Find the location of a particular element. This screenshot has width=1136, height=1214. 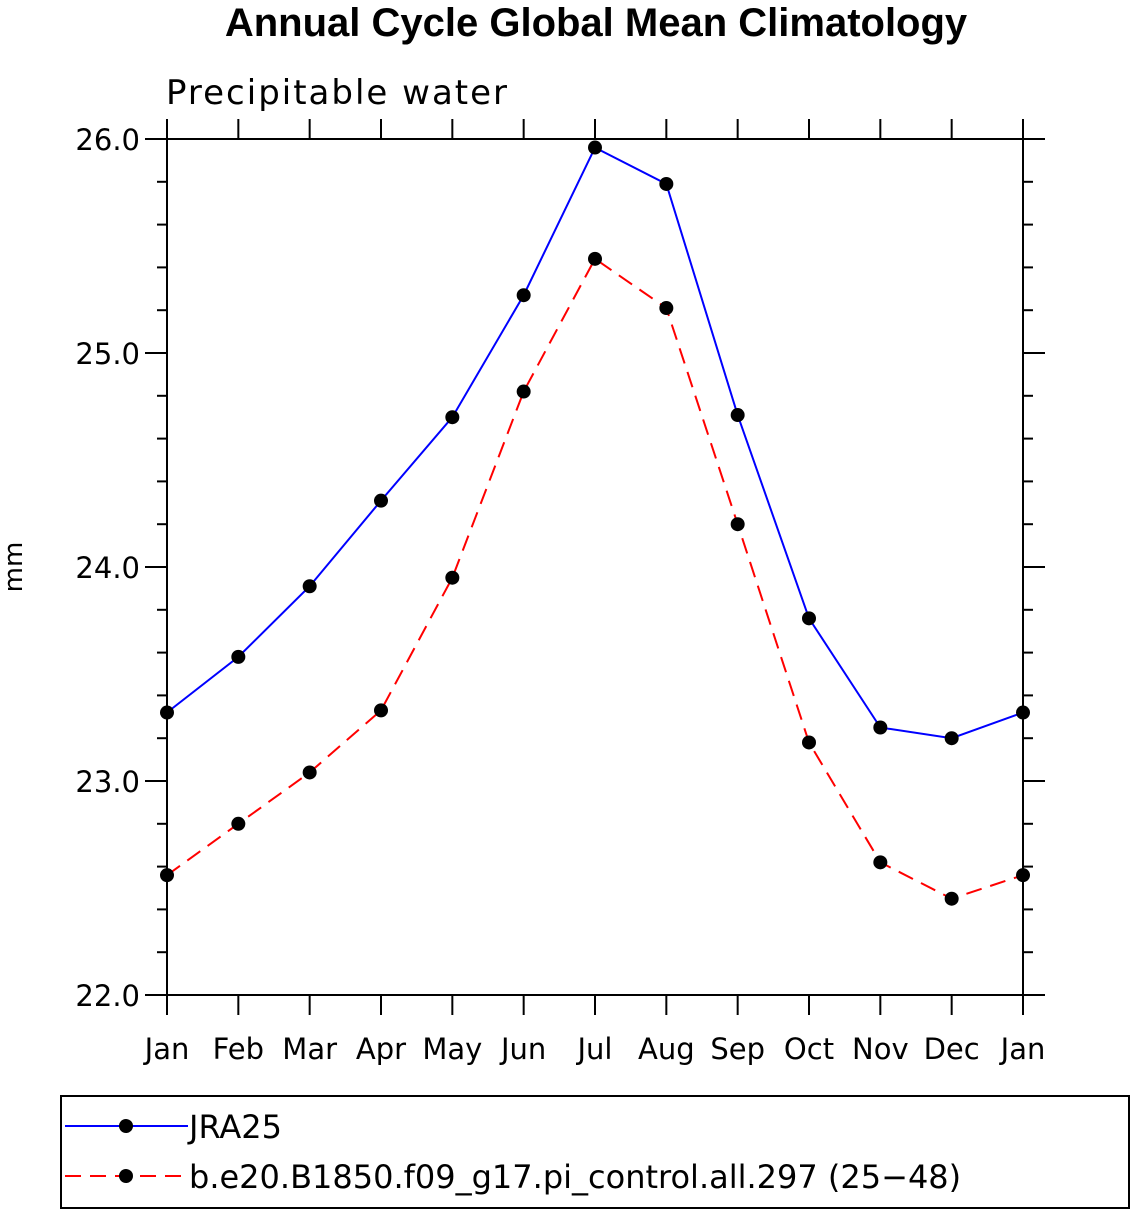

chart-title: Annual Cycle Global Mean Climatology is located at coordinates (596, 23).